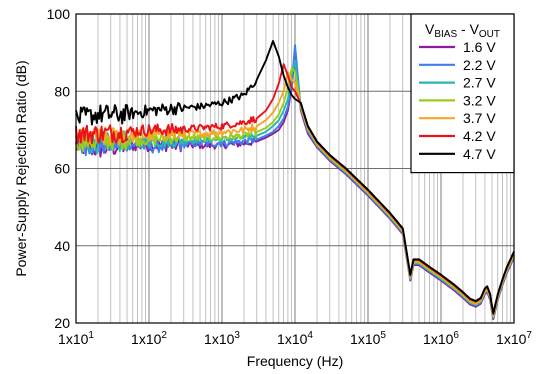 This screenshot has height=374, width=538. Describe the element at coordinates (479, 136) in the screenshot. I see `legend-label: 4.2 V` at that location.